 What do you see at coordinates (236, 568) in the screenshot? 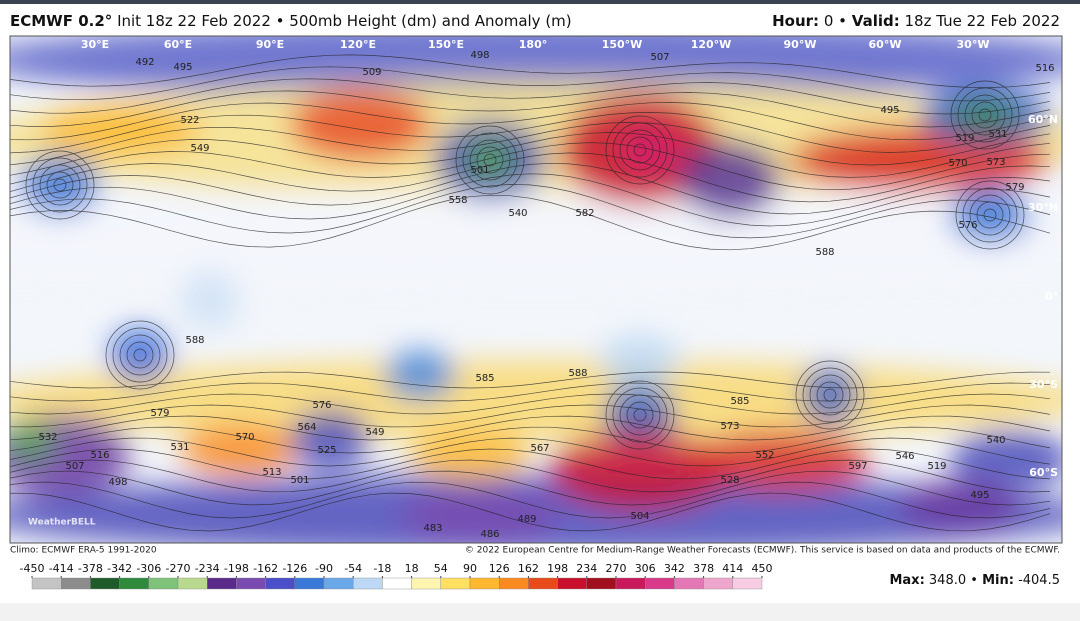
I see `colorbar-tick-label: -198` at bounding box center [236, 568].